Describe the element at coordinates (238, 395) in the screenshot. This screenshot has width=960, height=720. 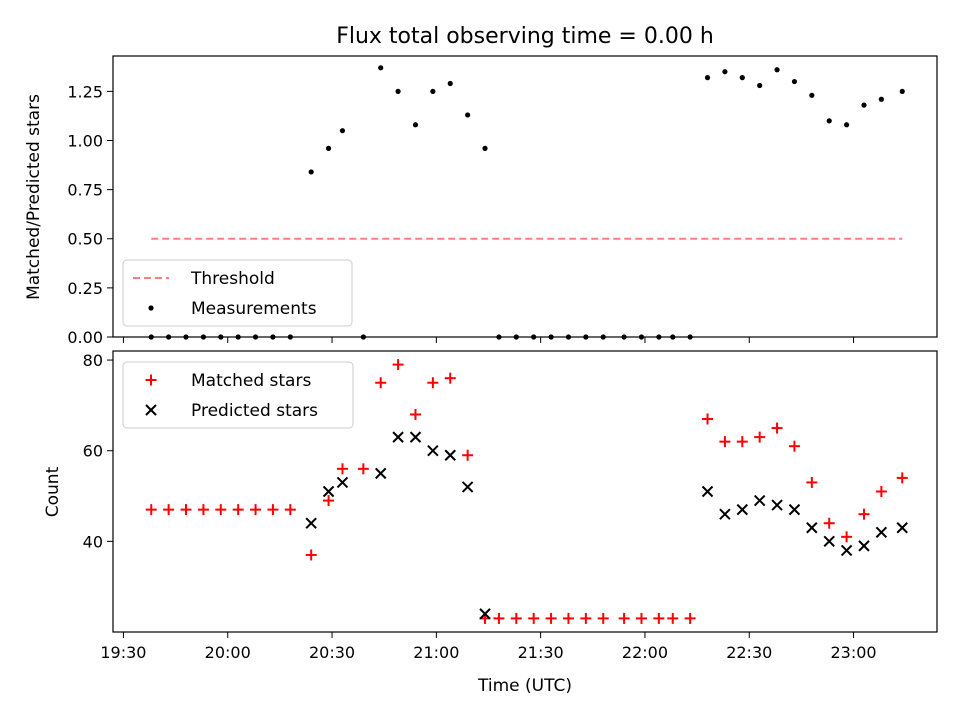
I see `bottom-legend-box` at that location.